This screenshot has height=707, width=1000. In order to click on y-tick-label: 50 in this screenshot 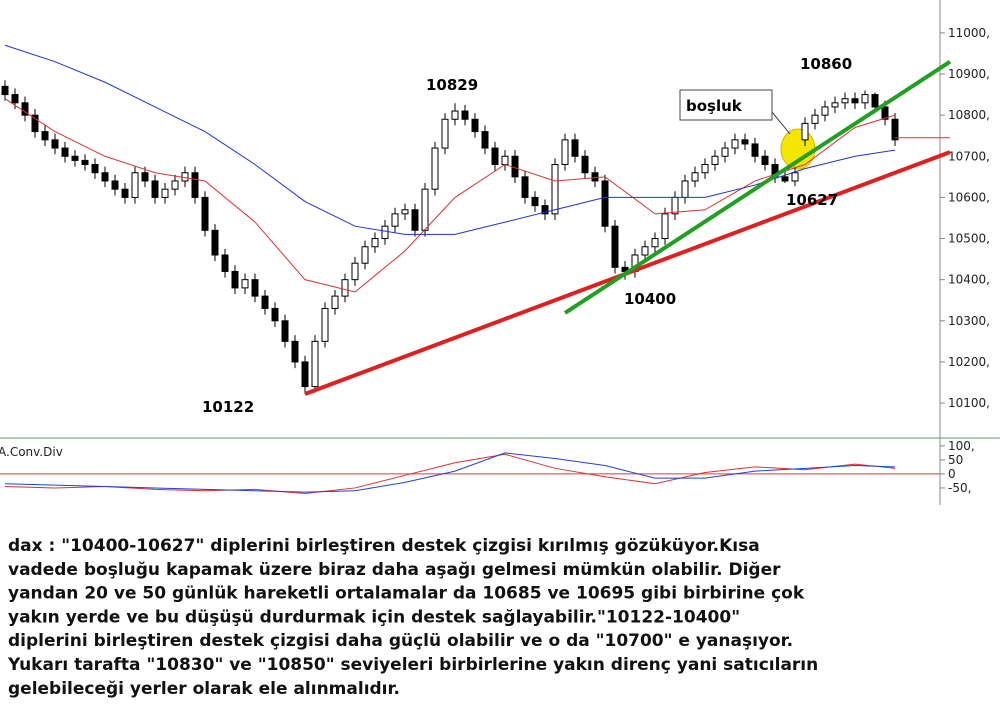, I will do `click(955, 460)`.